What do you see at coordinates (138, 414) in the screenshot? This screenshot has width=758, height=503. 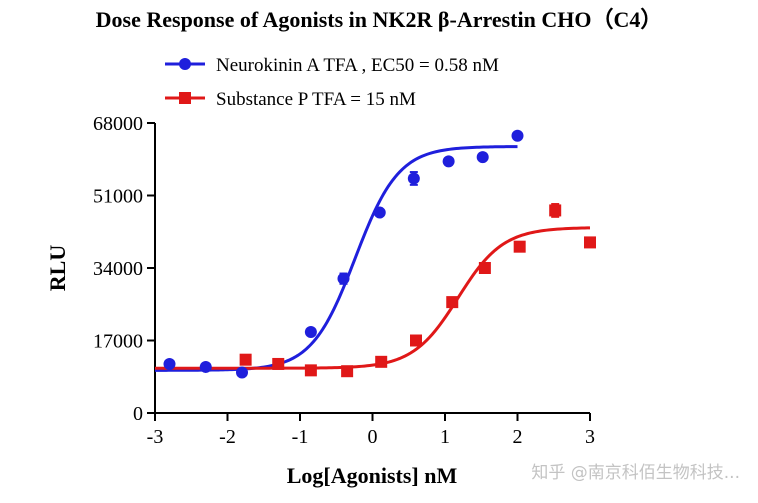 I see `y-tick-label: 0` at bounding box center [138, 414].